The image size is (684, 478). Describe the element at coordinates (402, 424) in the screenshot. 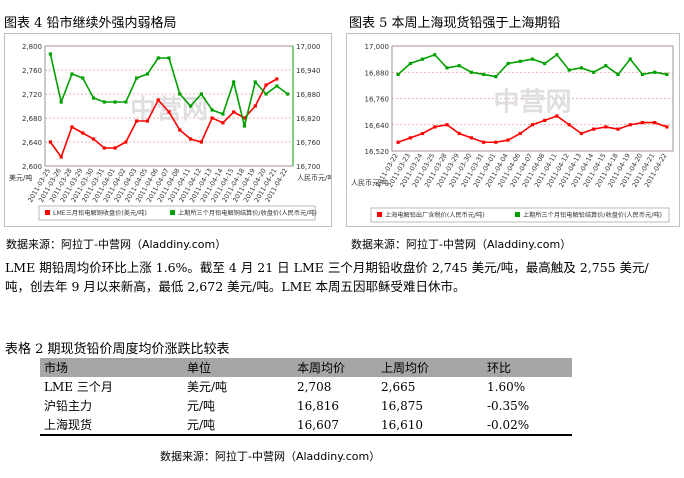

I see `table-cell: 16,610` at that location.